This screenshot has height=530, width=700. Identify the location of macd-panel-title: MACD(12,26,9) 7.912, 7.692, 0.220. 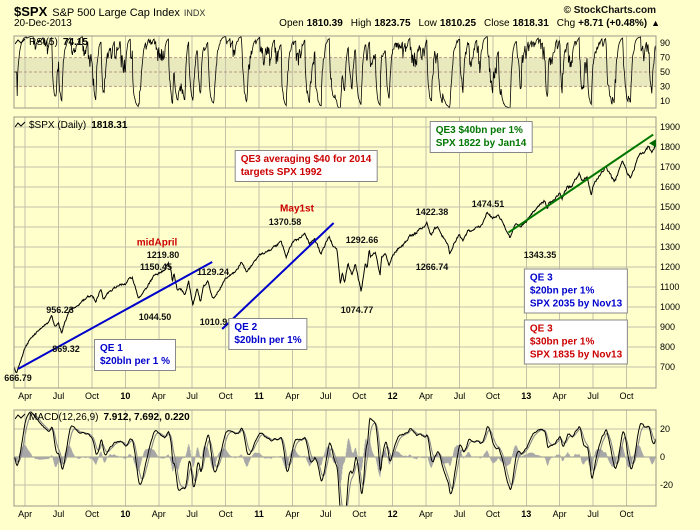
(102, 417).